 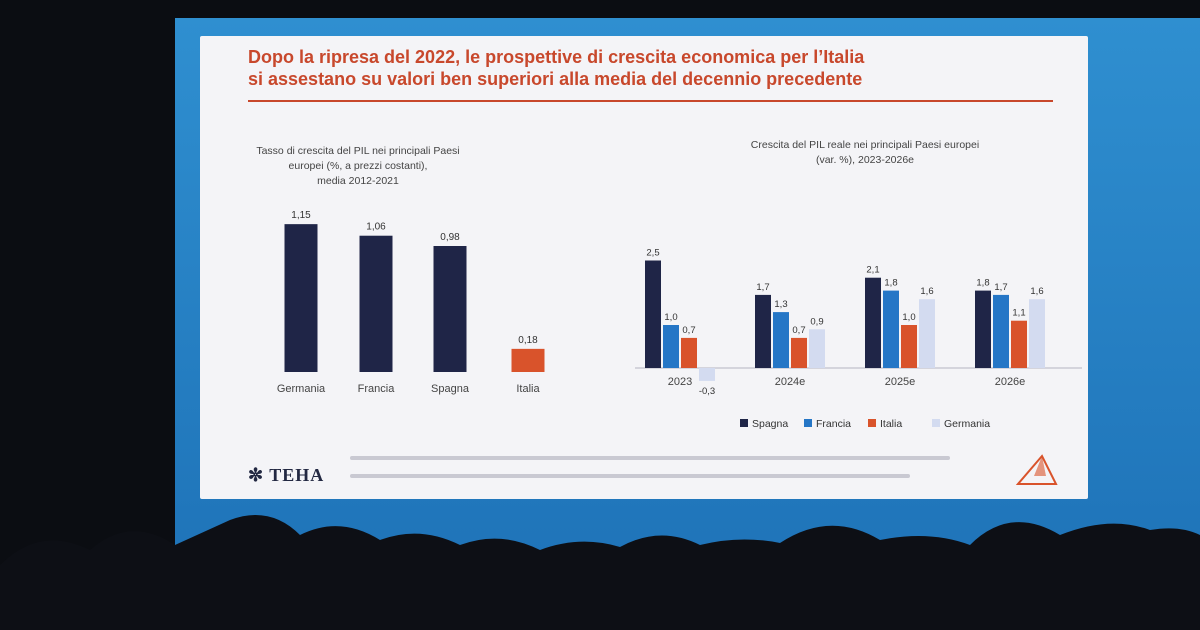 What do you see at coordinates (680, 382) in the screenshot?
I see `chart2-category-label: 2023` at bounding box center [680, 382].